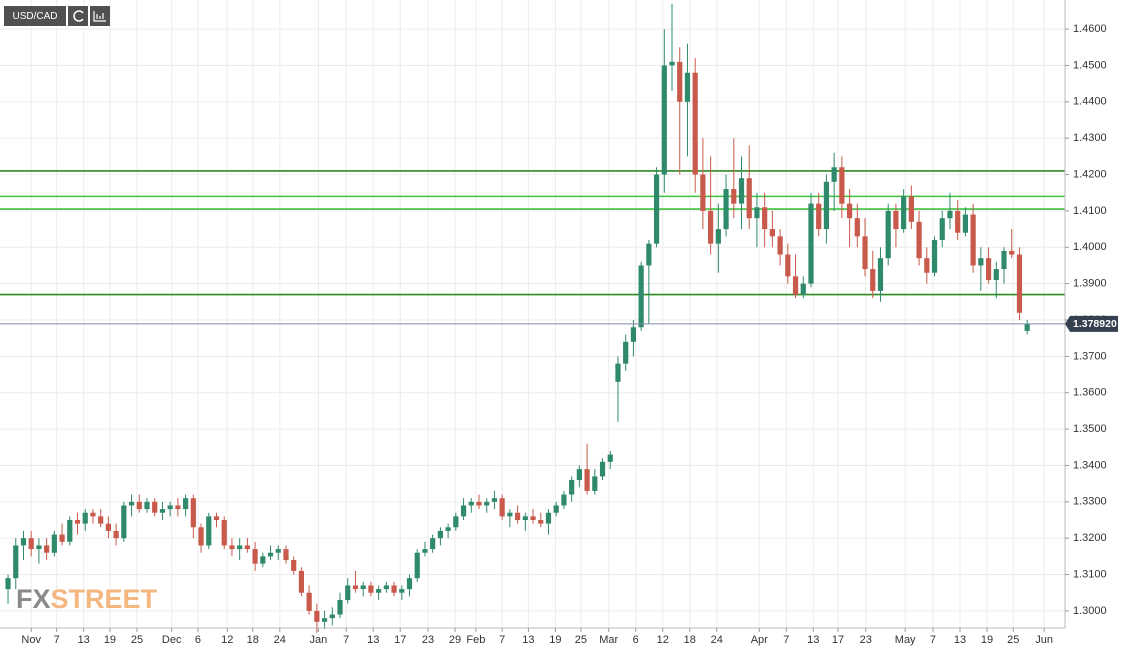  I want to click on symbol-badge, so click(35, 16).